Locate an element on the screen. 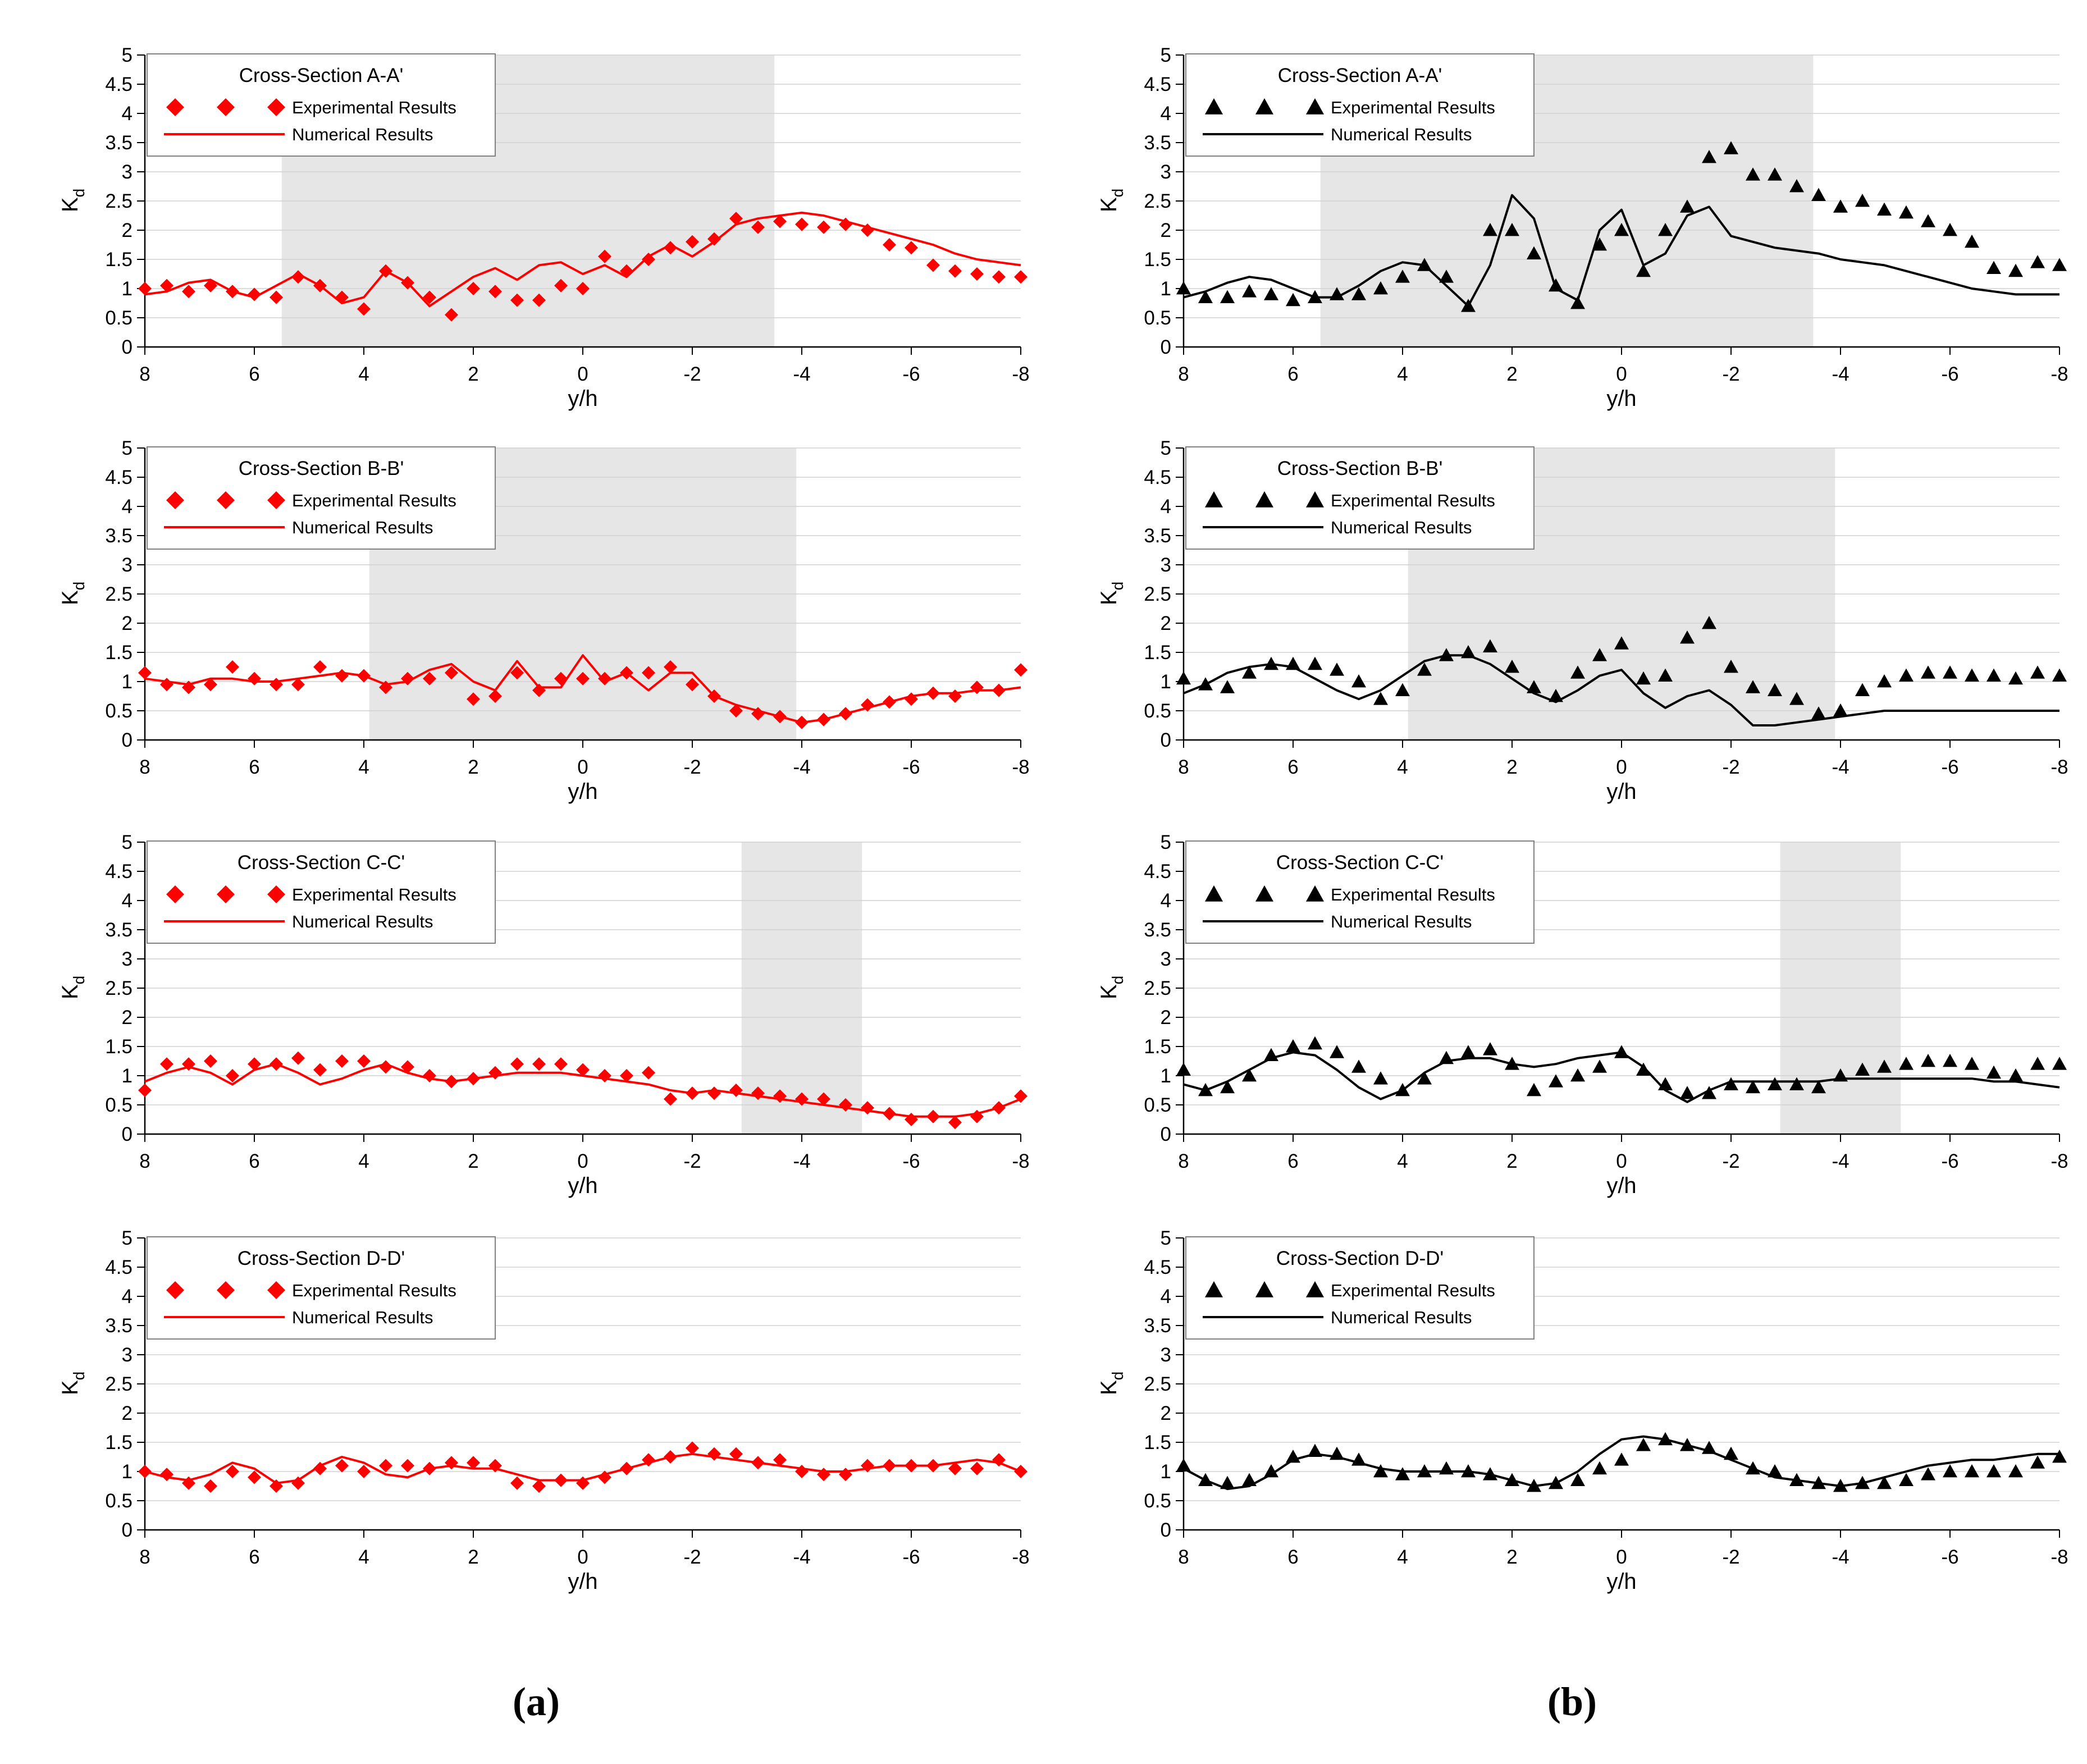 The image size is (2087, 1764). y-tick-label: 2 is located at coordinates (1166, 1413).